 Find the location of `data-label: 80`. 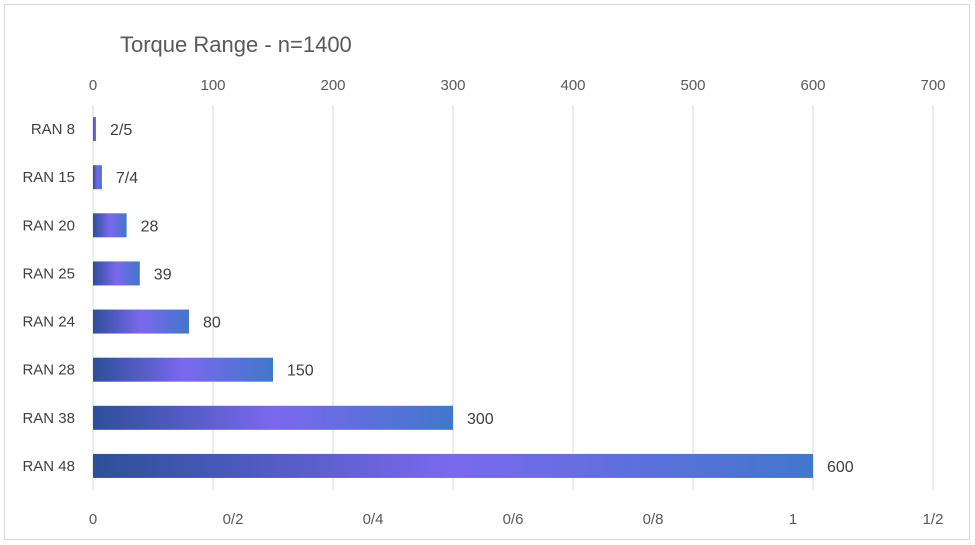

data-label: 80 is located at coordinates (212, 323).